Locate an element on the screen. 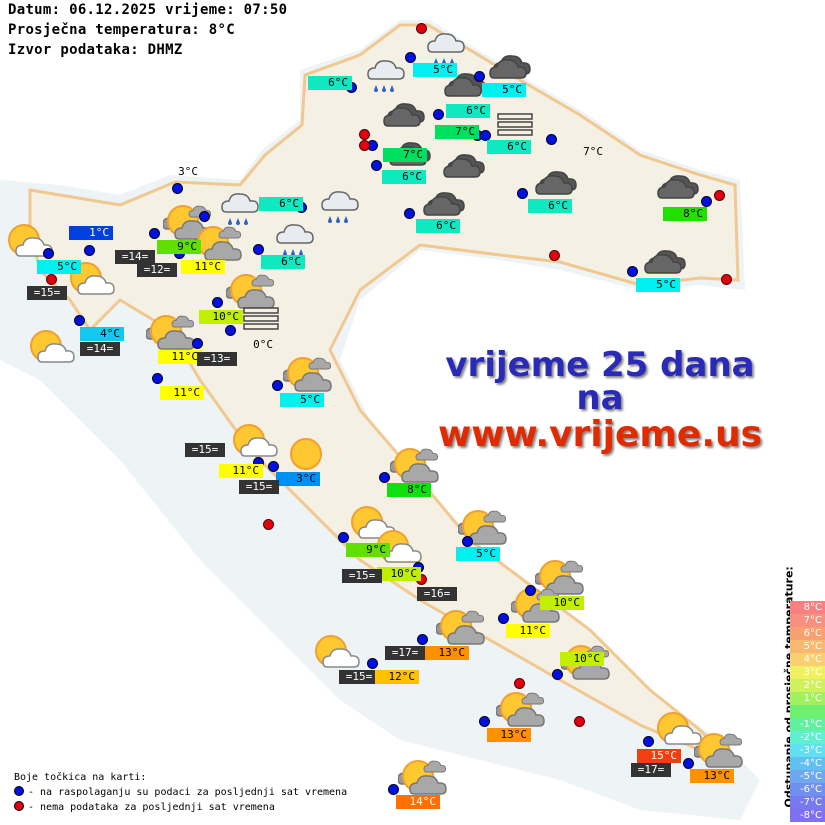  promo-line-2: na is located at coordinates (600, 398).